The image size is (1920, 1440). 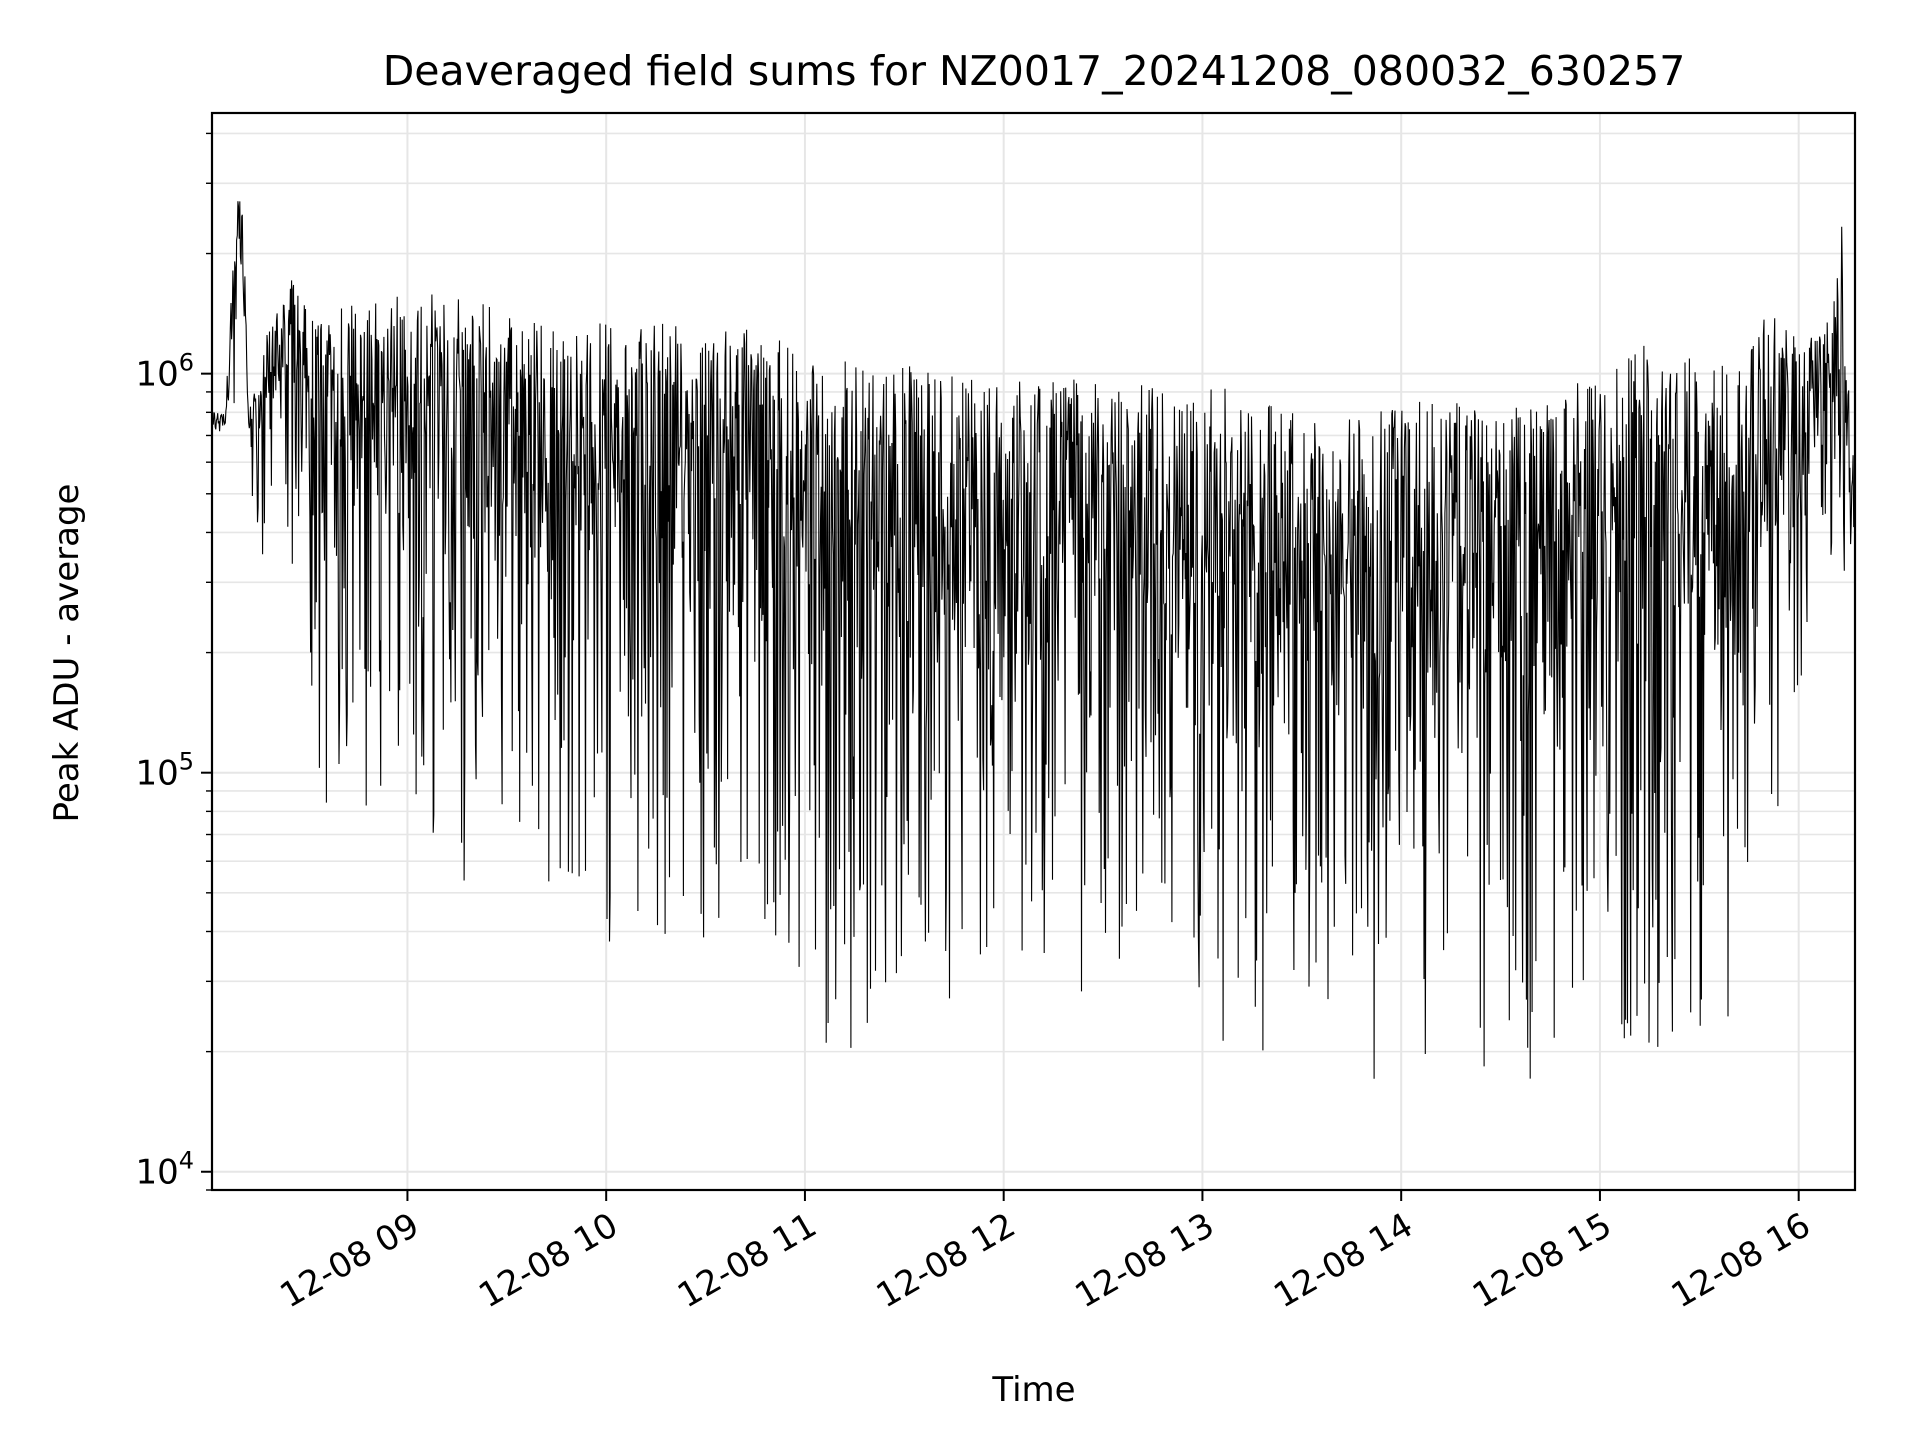 What do you see at coordinates (164, 372) in the screenshot?
I see `y-tick-label: 10⁶` at bounding box center [164, 372].